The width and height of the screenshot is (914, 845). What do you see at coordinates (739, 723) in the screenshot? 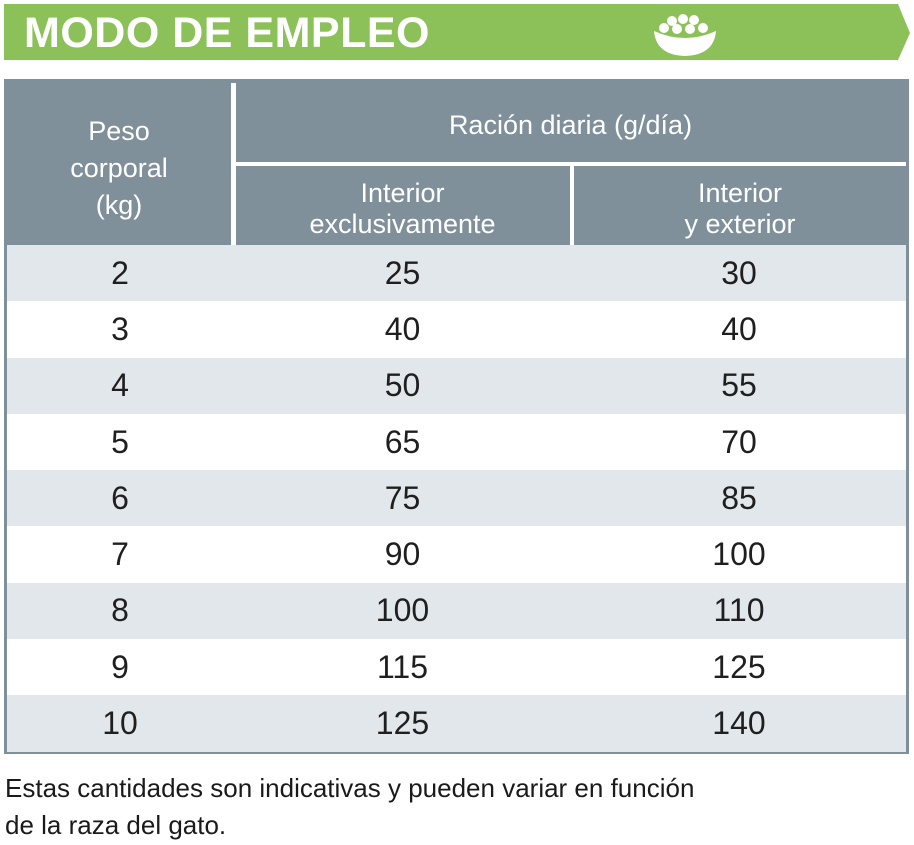
I see `cell-indoor-outdoor: 140` at bounding box center [739, 723].